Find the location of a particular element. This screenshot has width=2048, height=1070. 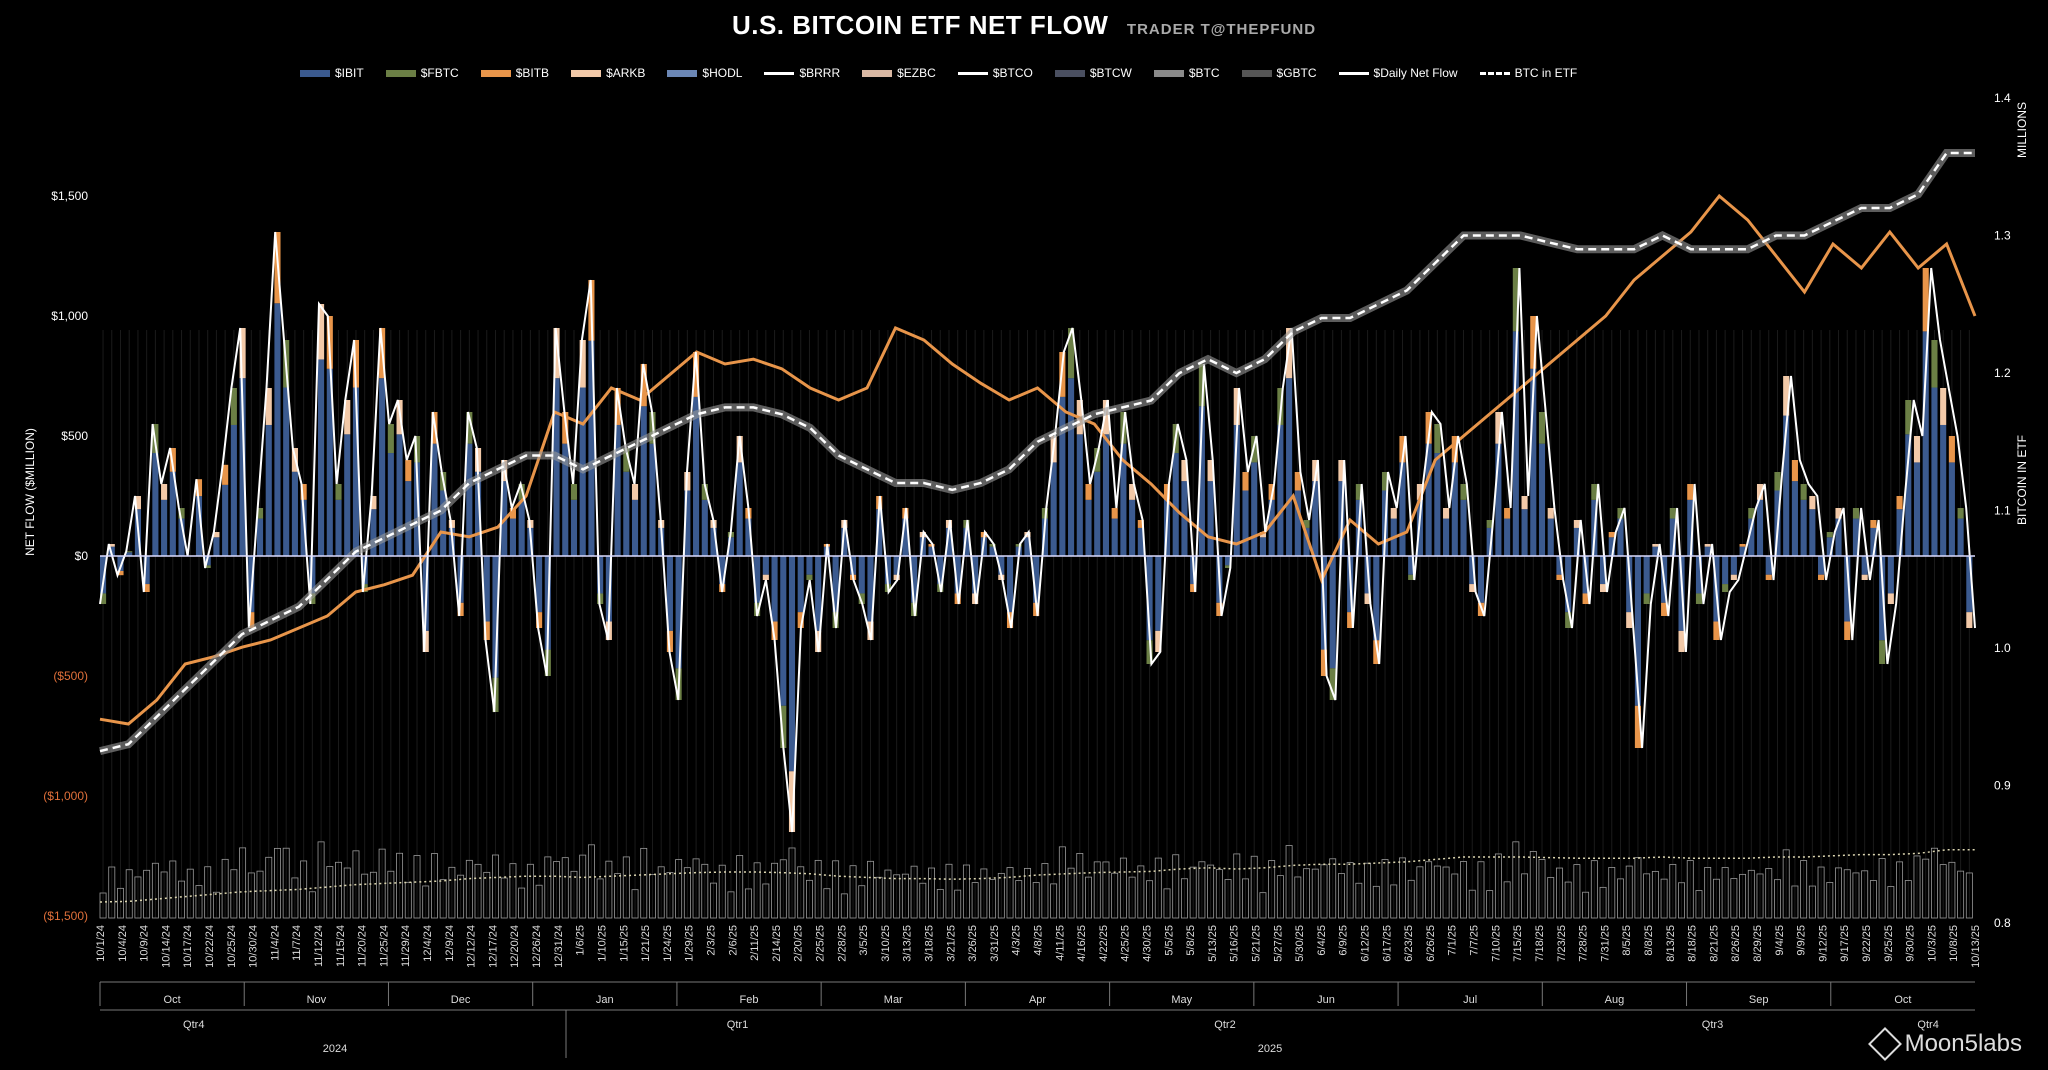

date-tick-label: 2/20/25 is located at coordinates (799, 943).